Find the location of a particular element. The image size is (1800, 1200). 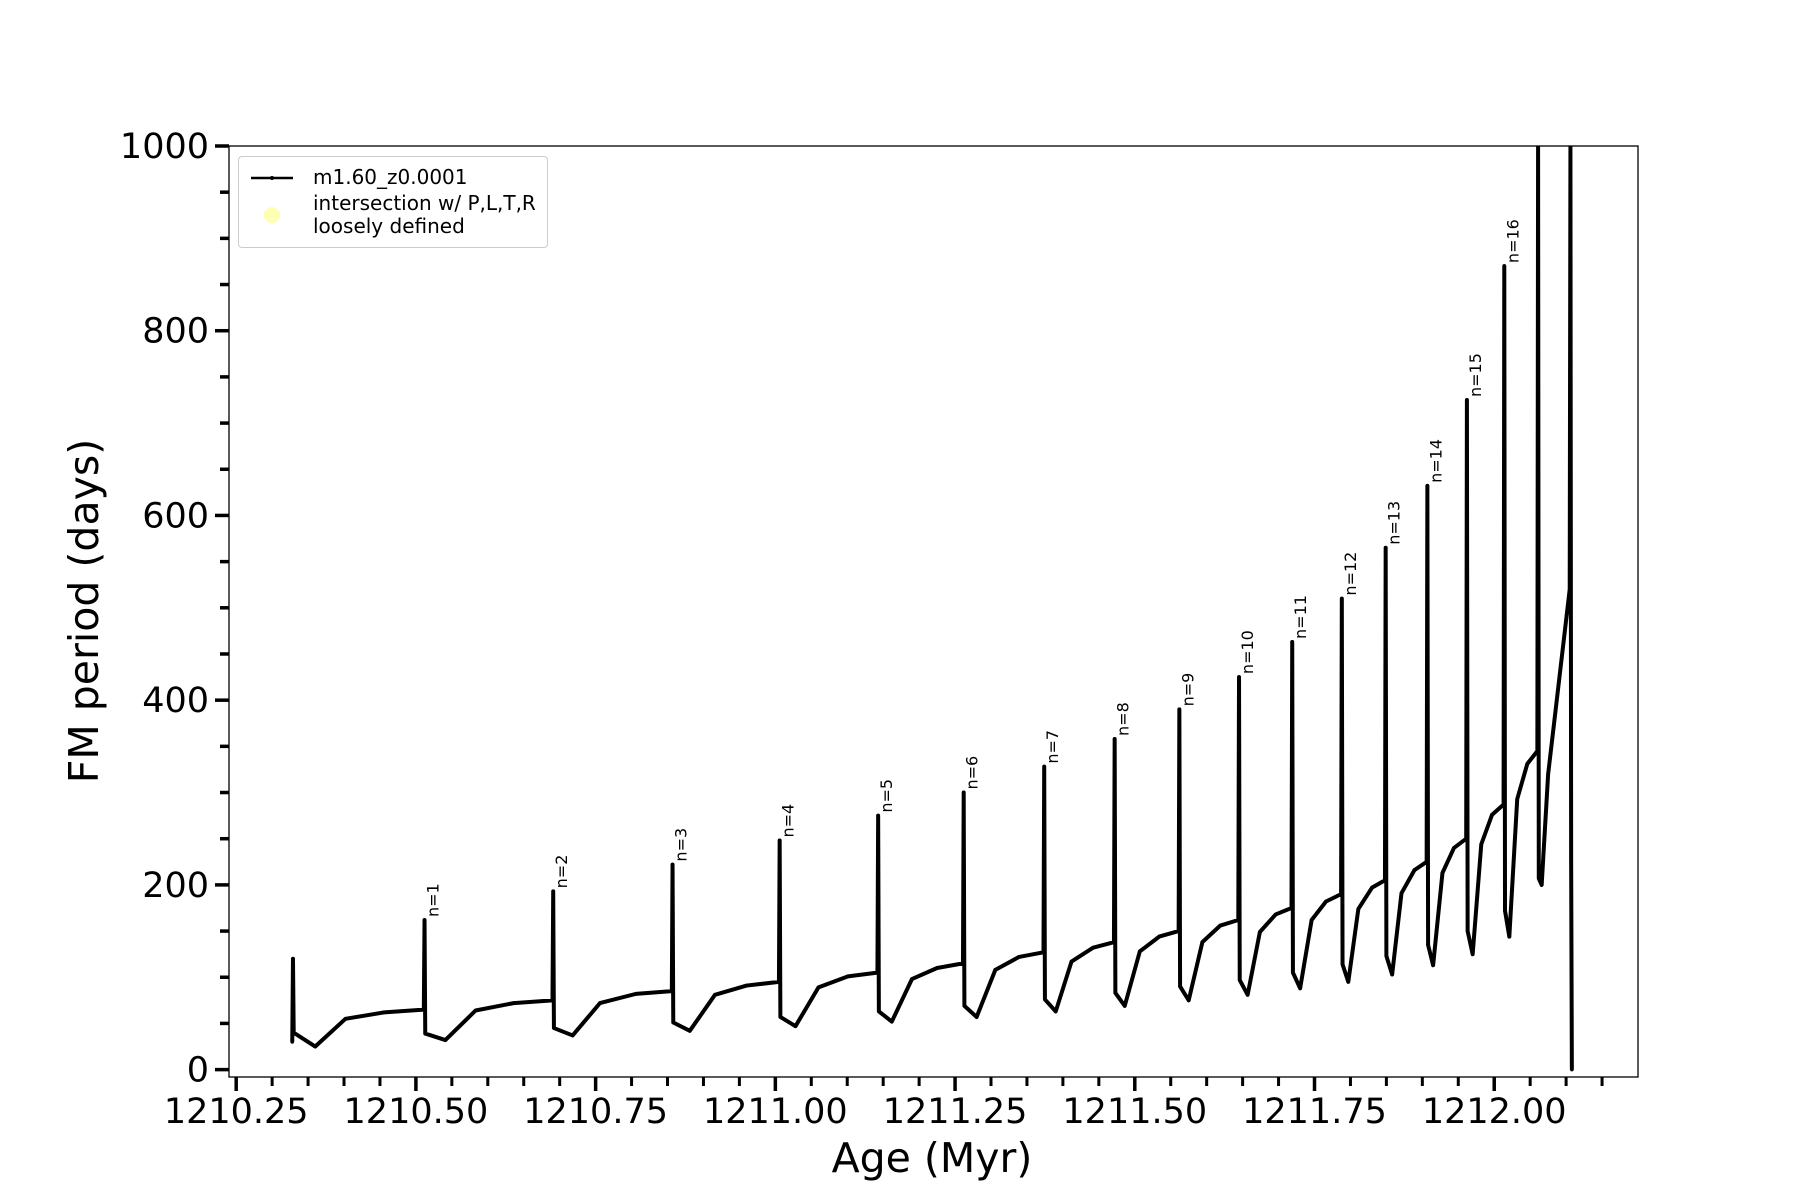

y-tick-label: 400 is located at coordinates (175, 701).